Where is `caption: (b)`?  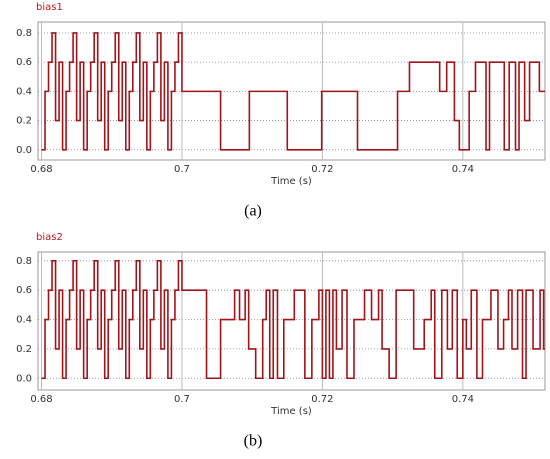 caption: (b) is located at coordinates (253, 441).